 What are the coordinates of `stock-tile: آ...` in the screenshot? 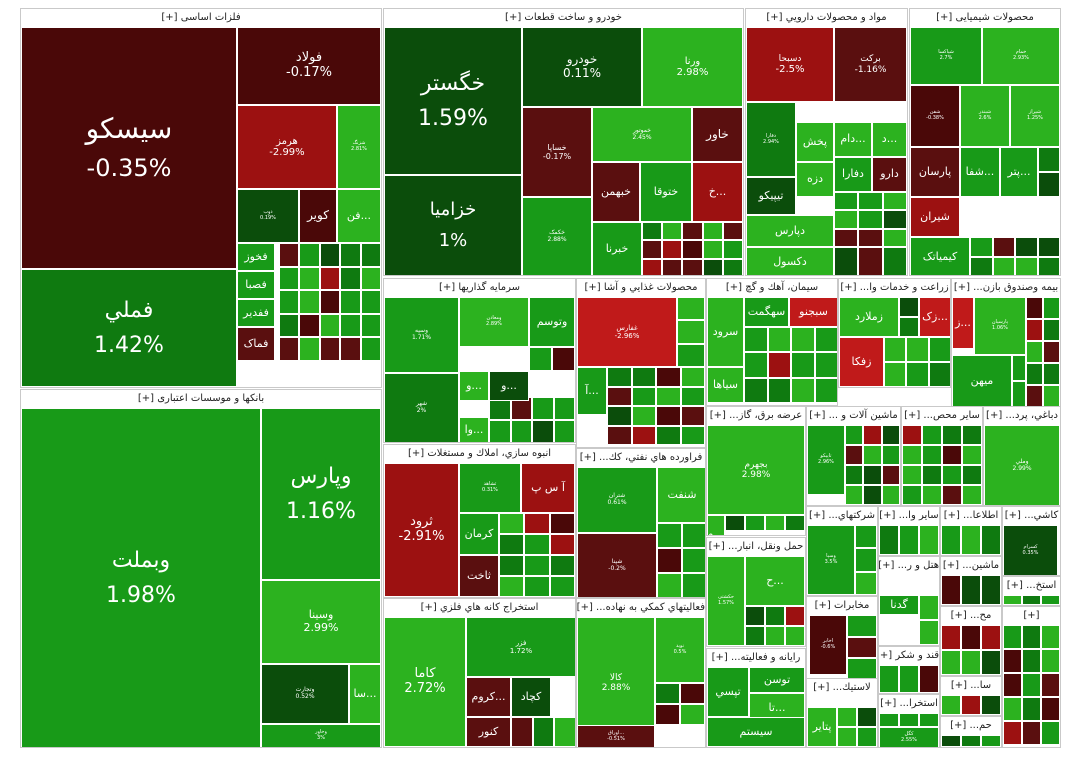 It's located at (592, 391).